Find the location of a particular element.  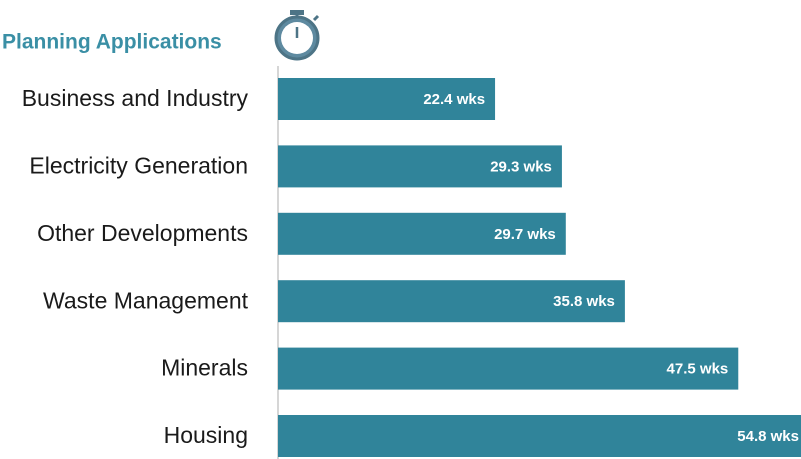

stopwatch-icon is located at coordinates (297, 35).